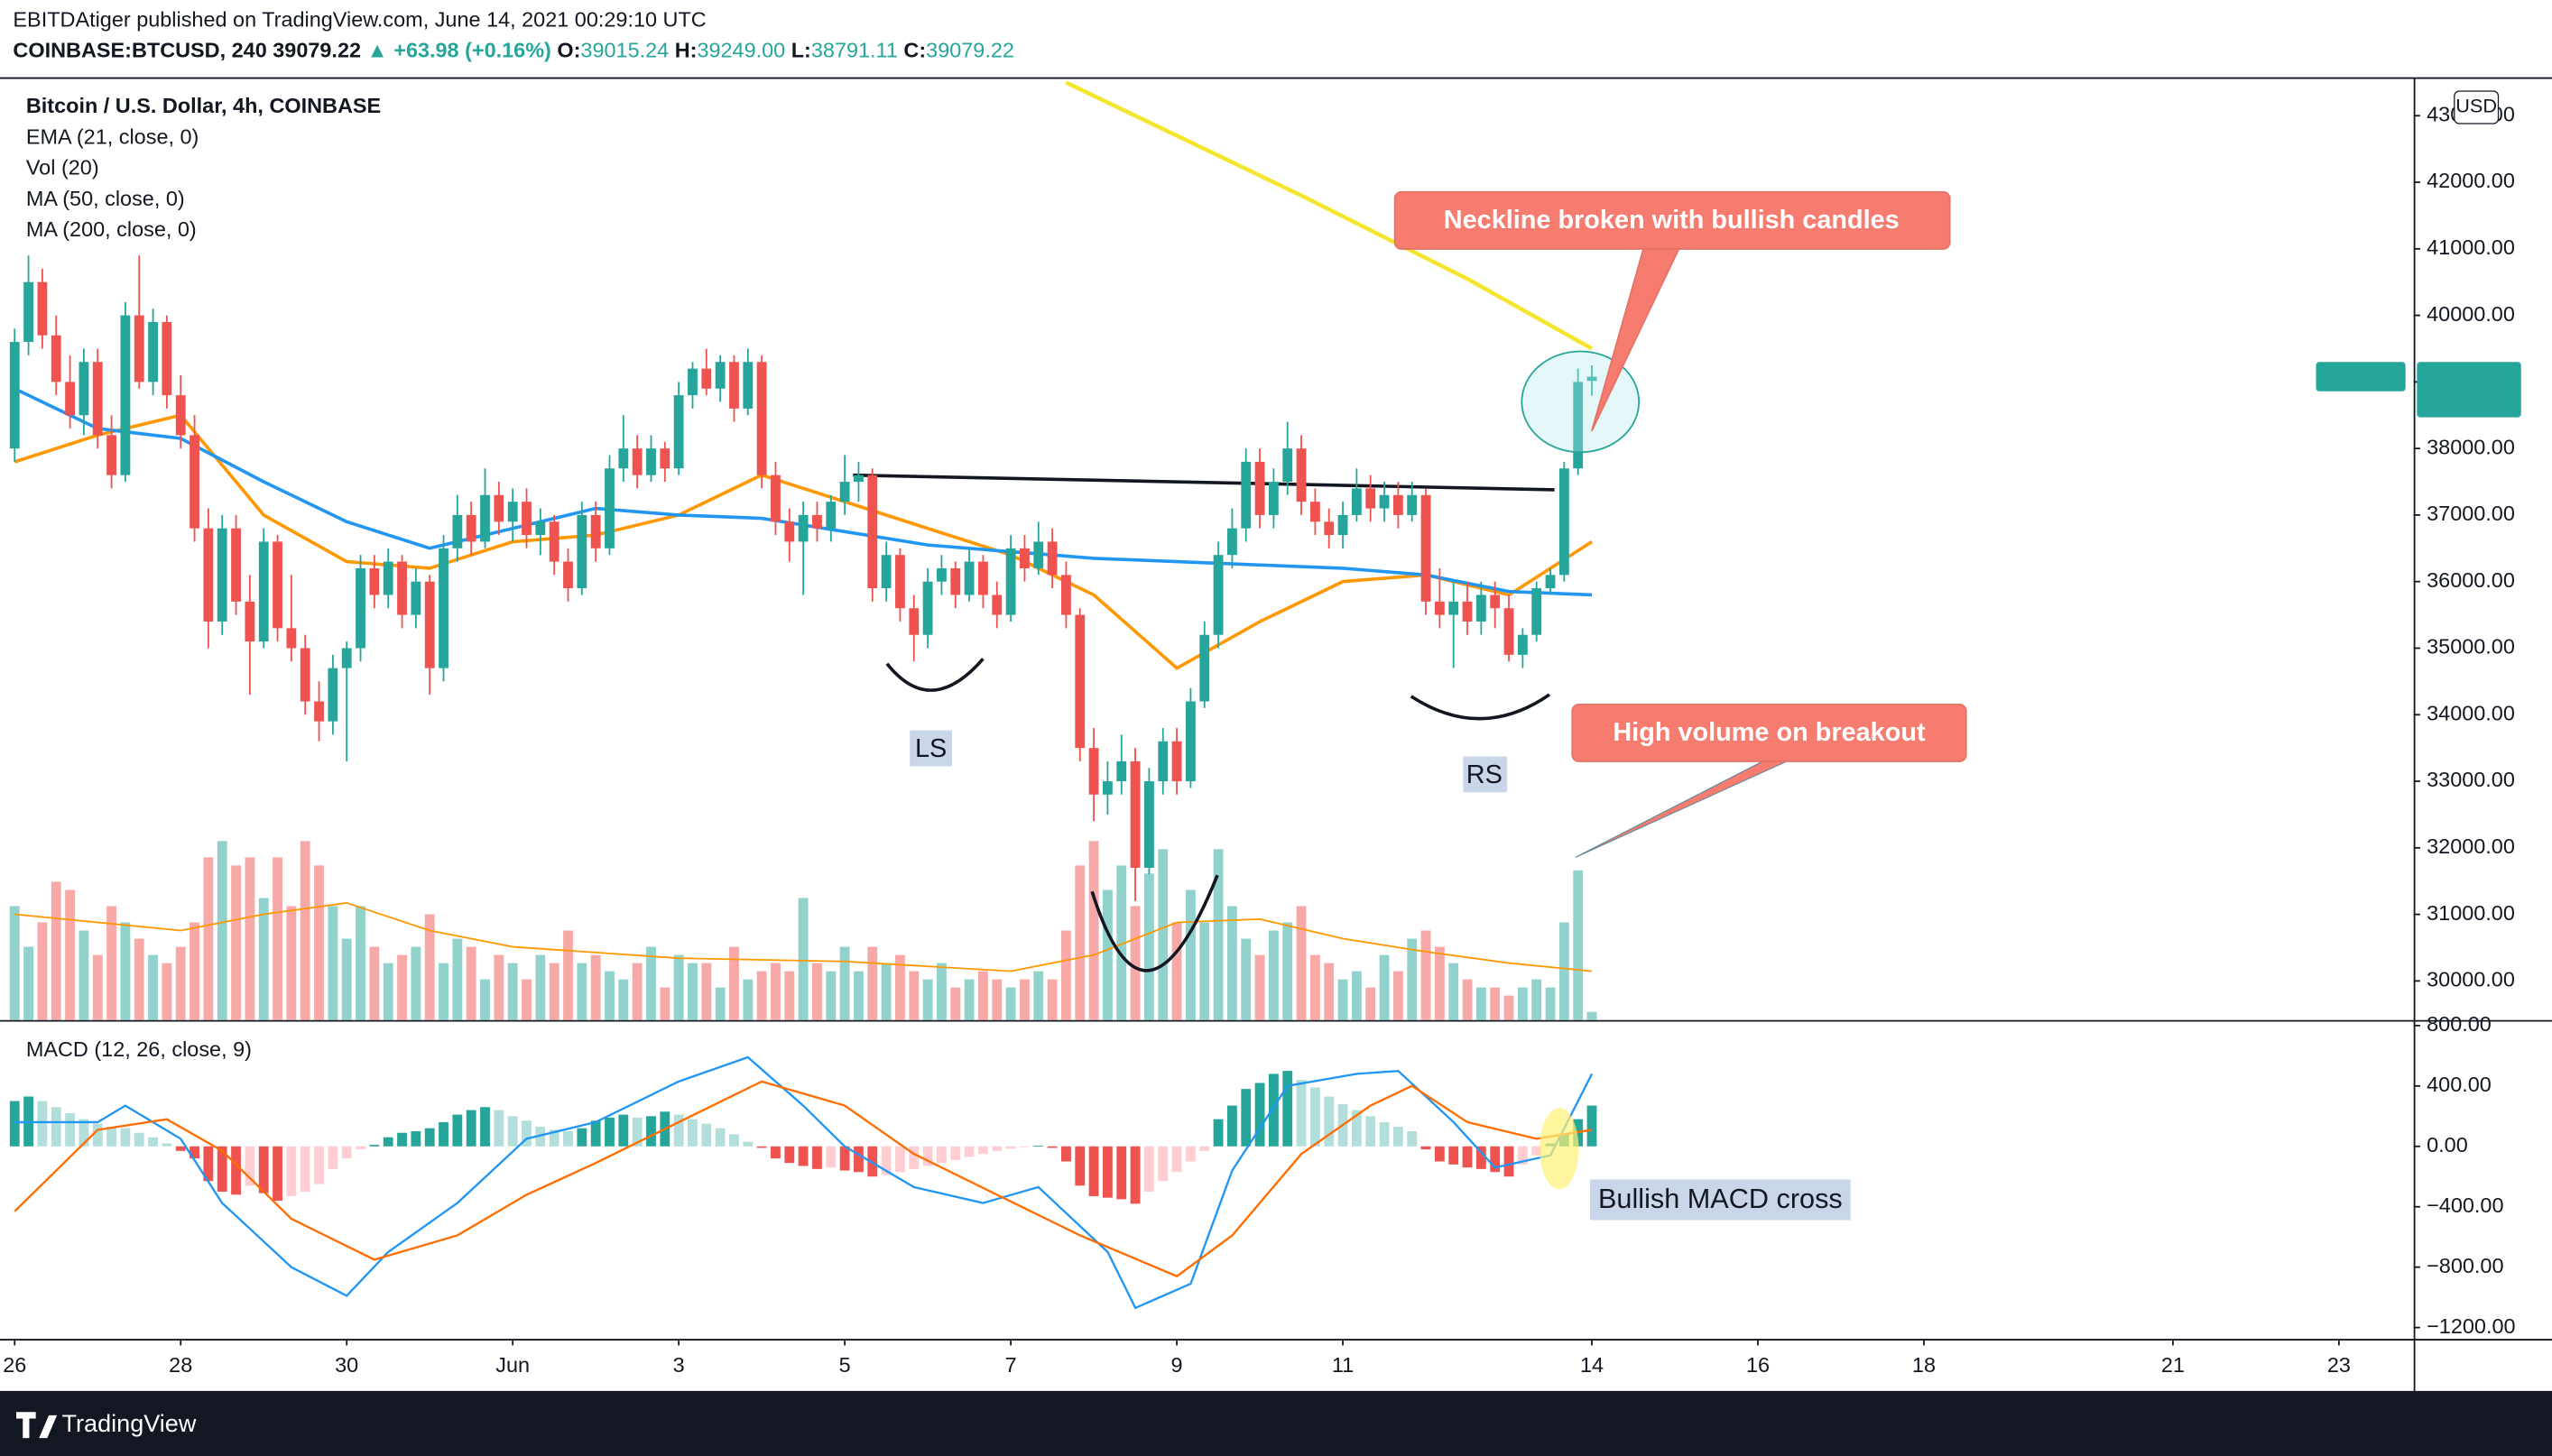 Image resolution: width=2552 pixels, height=1456 pixels. Describe the element at coordinates (1758, 1365) in the screenshot. I see `x-tick-label: 16` at that location.